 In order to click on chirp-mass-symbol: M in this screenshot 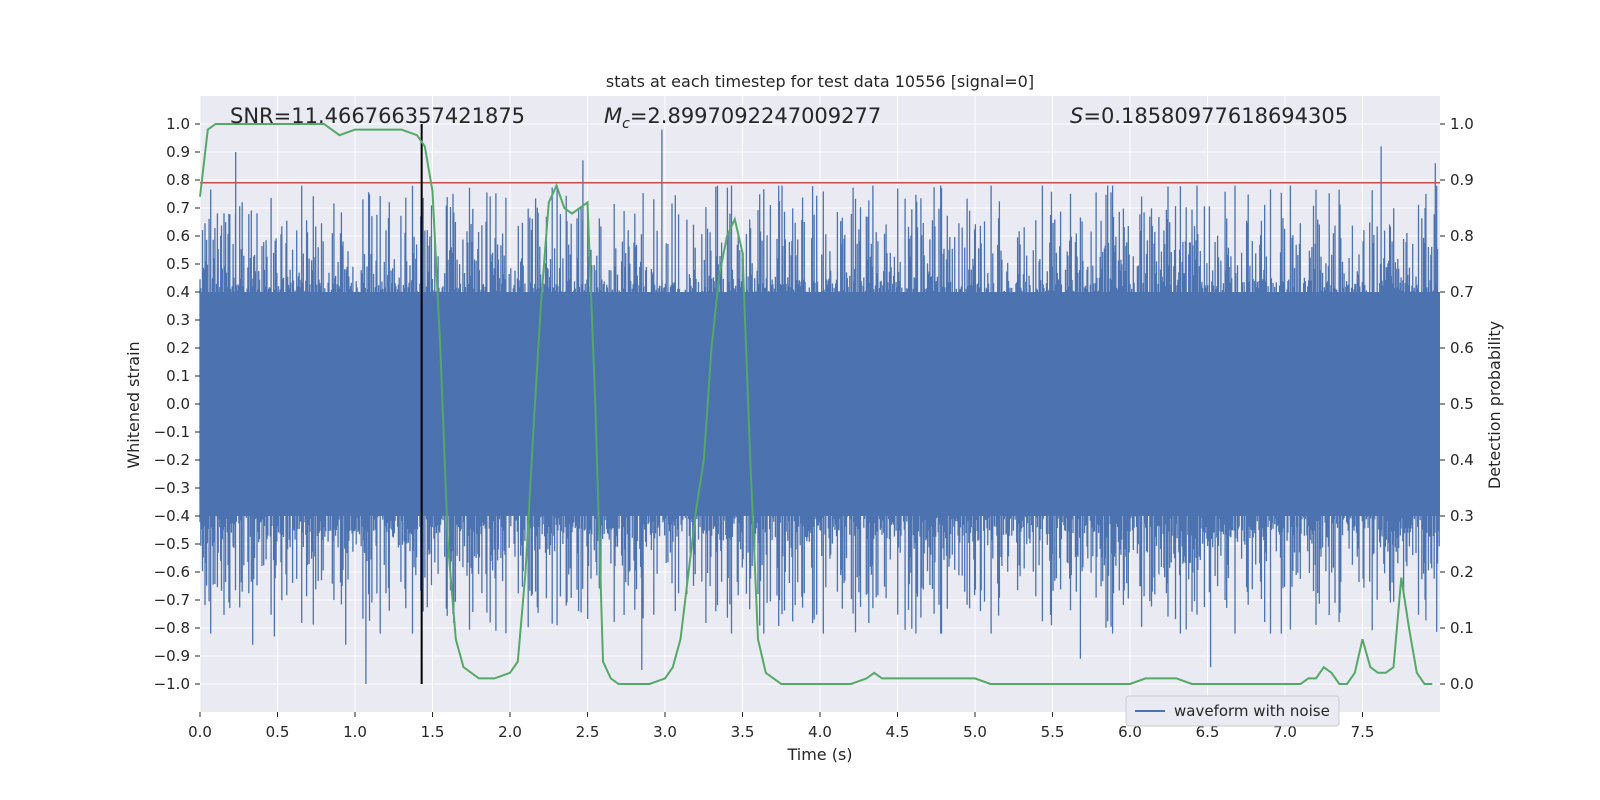, I will do `click(613, 116)`.